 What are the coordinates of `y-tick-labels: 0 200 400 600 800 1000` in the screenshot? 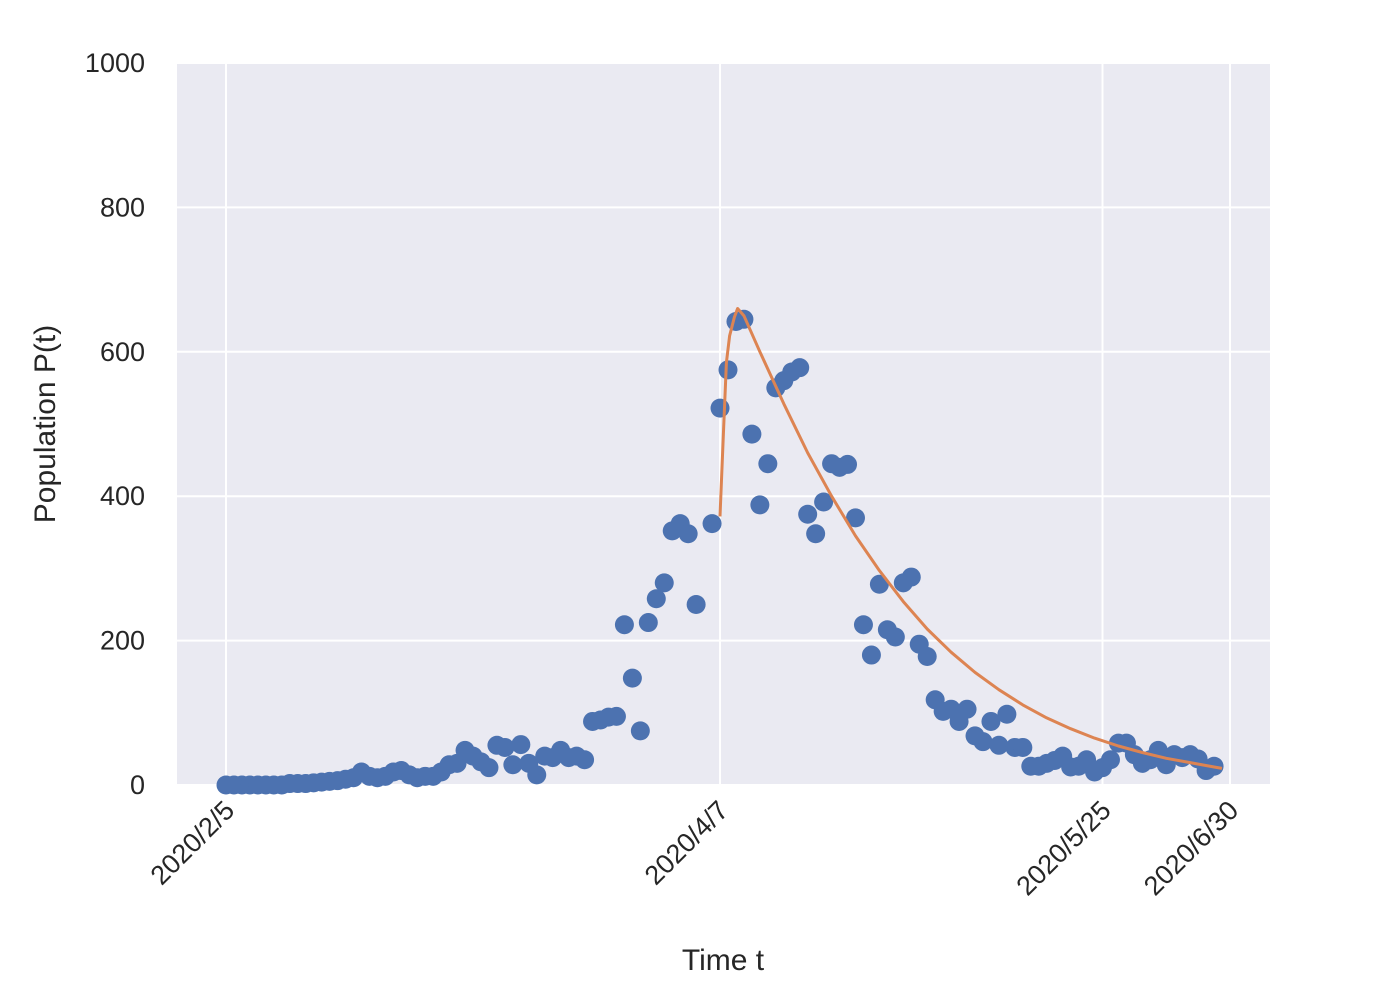 It's located at (115, 424).